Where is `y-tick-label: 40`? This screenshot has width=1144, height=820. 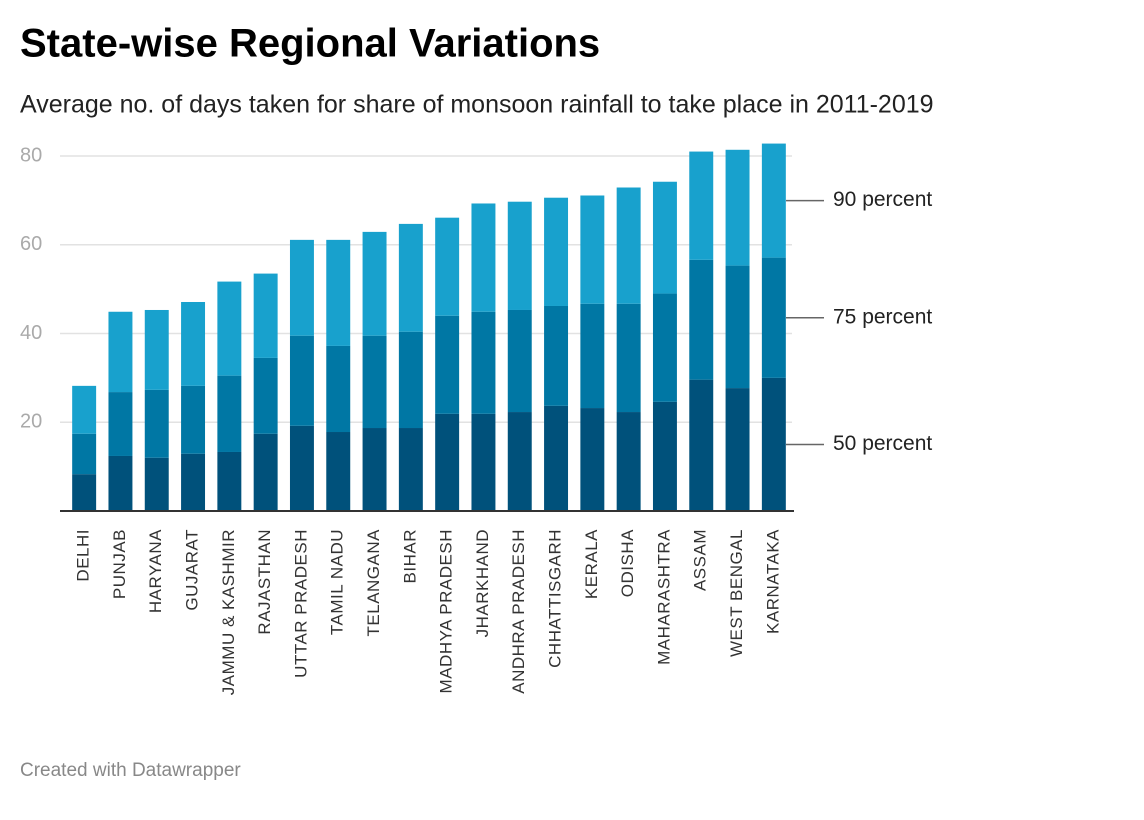
y-tick-label: 40 is located at coordinates (31, 333).